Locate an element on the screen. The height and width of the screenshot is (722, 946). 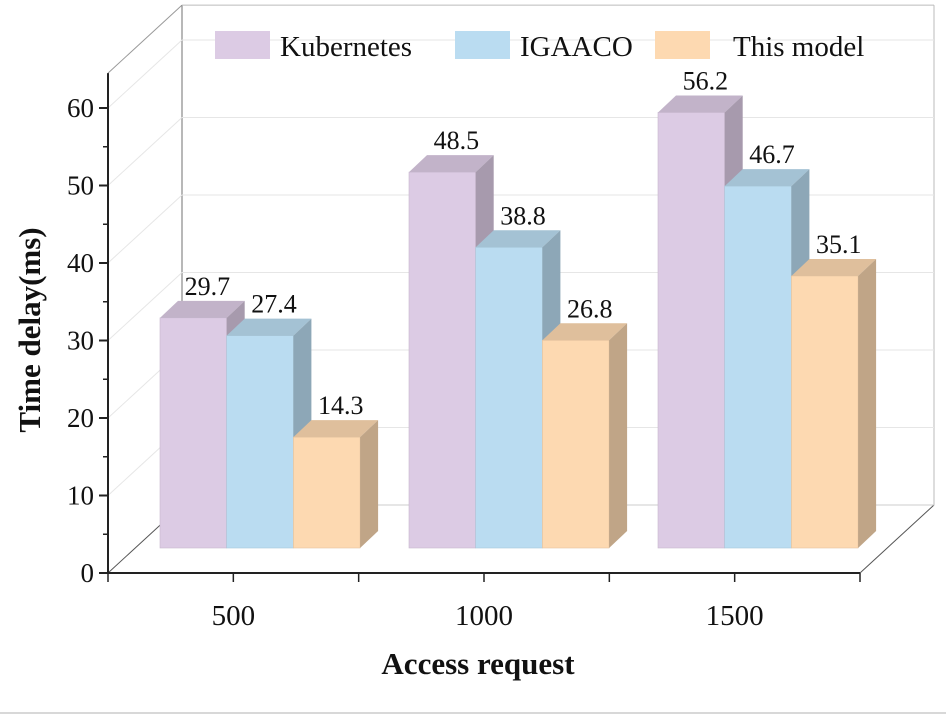
bar-this-model-1000: 26.8 is located at coordinates (585, 421).